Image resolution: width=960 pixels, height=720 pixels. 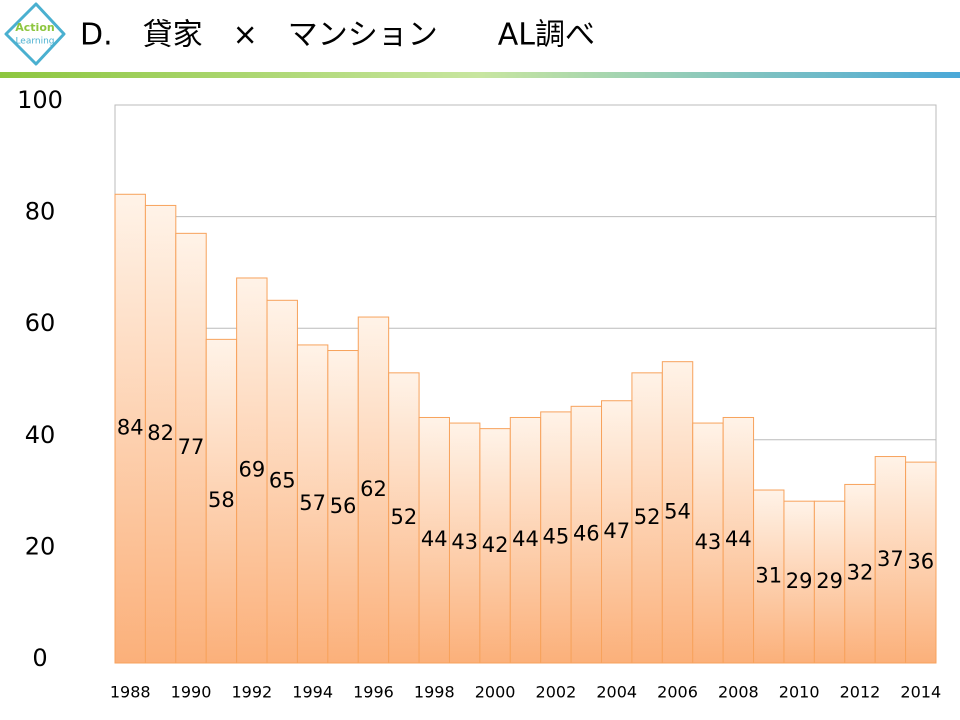 What do you see at coordinates (677, 692) in the screenshot?
I see `x-tick-label: 2006` at bounding box center [677, 692].